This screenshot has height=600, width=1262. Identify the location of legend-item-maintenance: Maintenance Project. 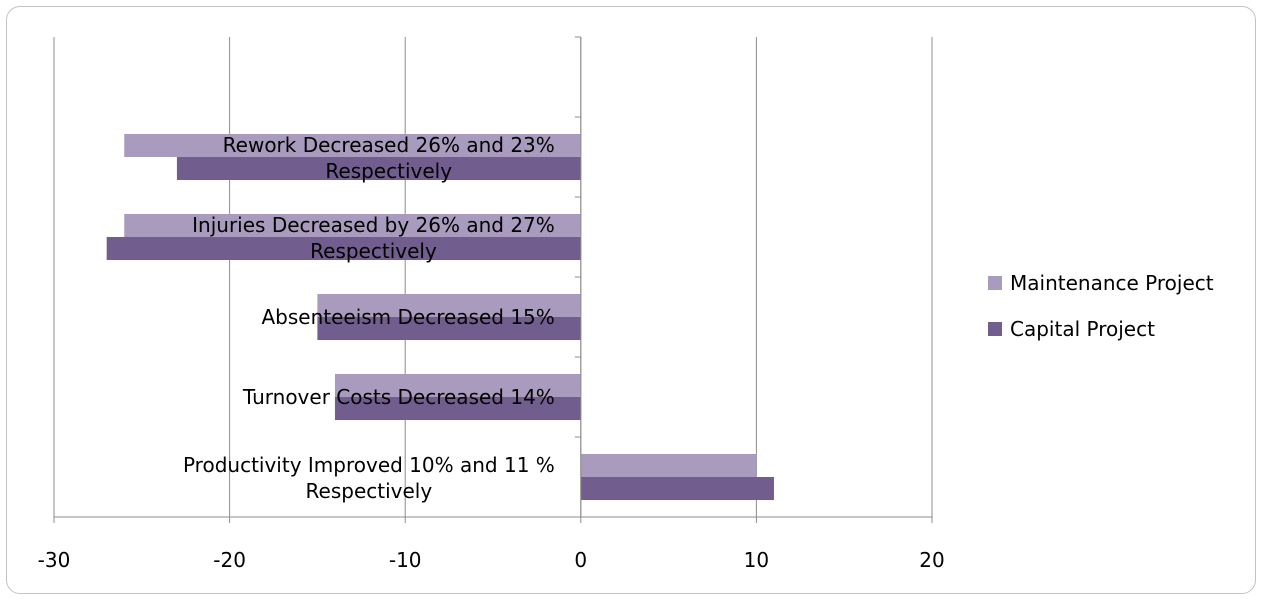
(1101, 283).